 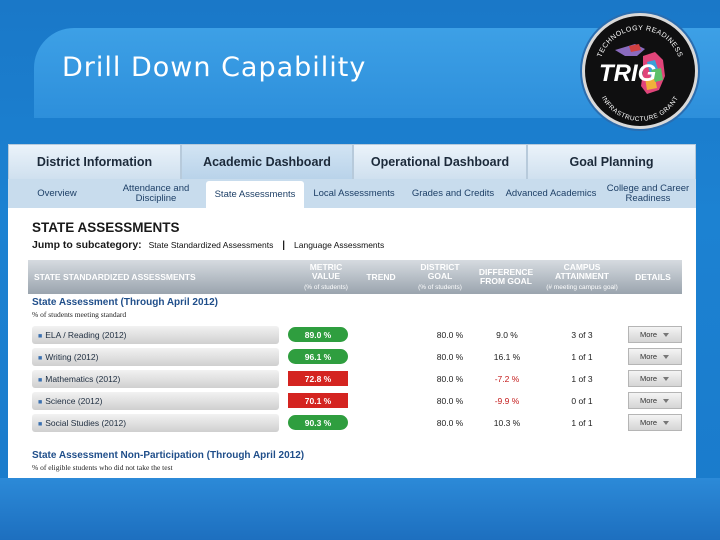 I want to click on metric-value-badge: 90.3 %, so click(x=318, y=422).